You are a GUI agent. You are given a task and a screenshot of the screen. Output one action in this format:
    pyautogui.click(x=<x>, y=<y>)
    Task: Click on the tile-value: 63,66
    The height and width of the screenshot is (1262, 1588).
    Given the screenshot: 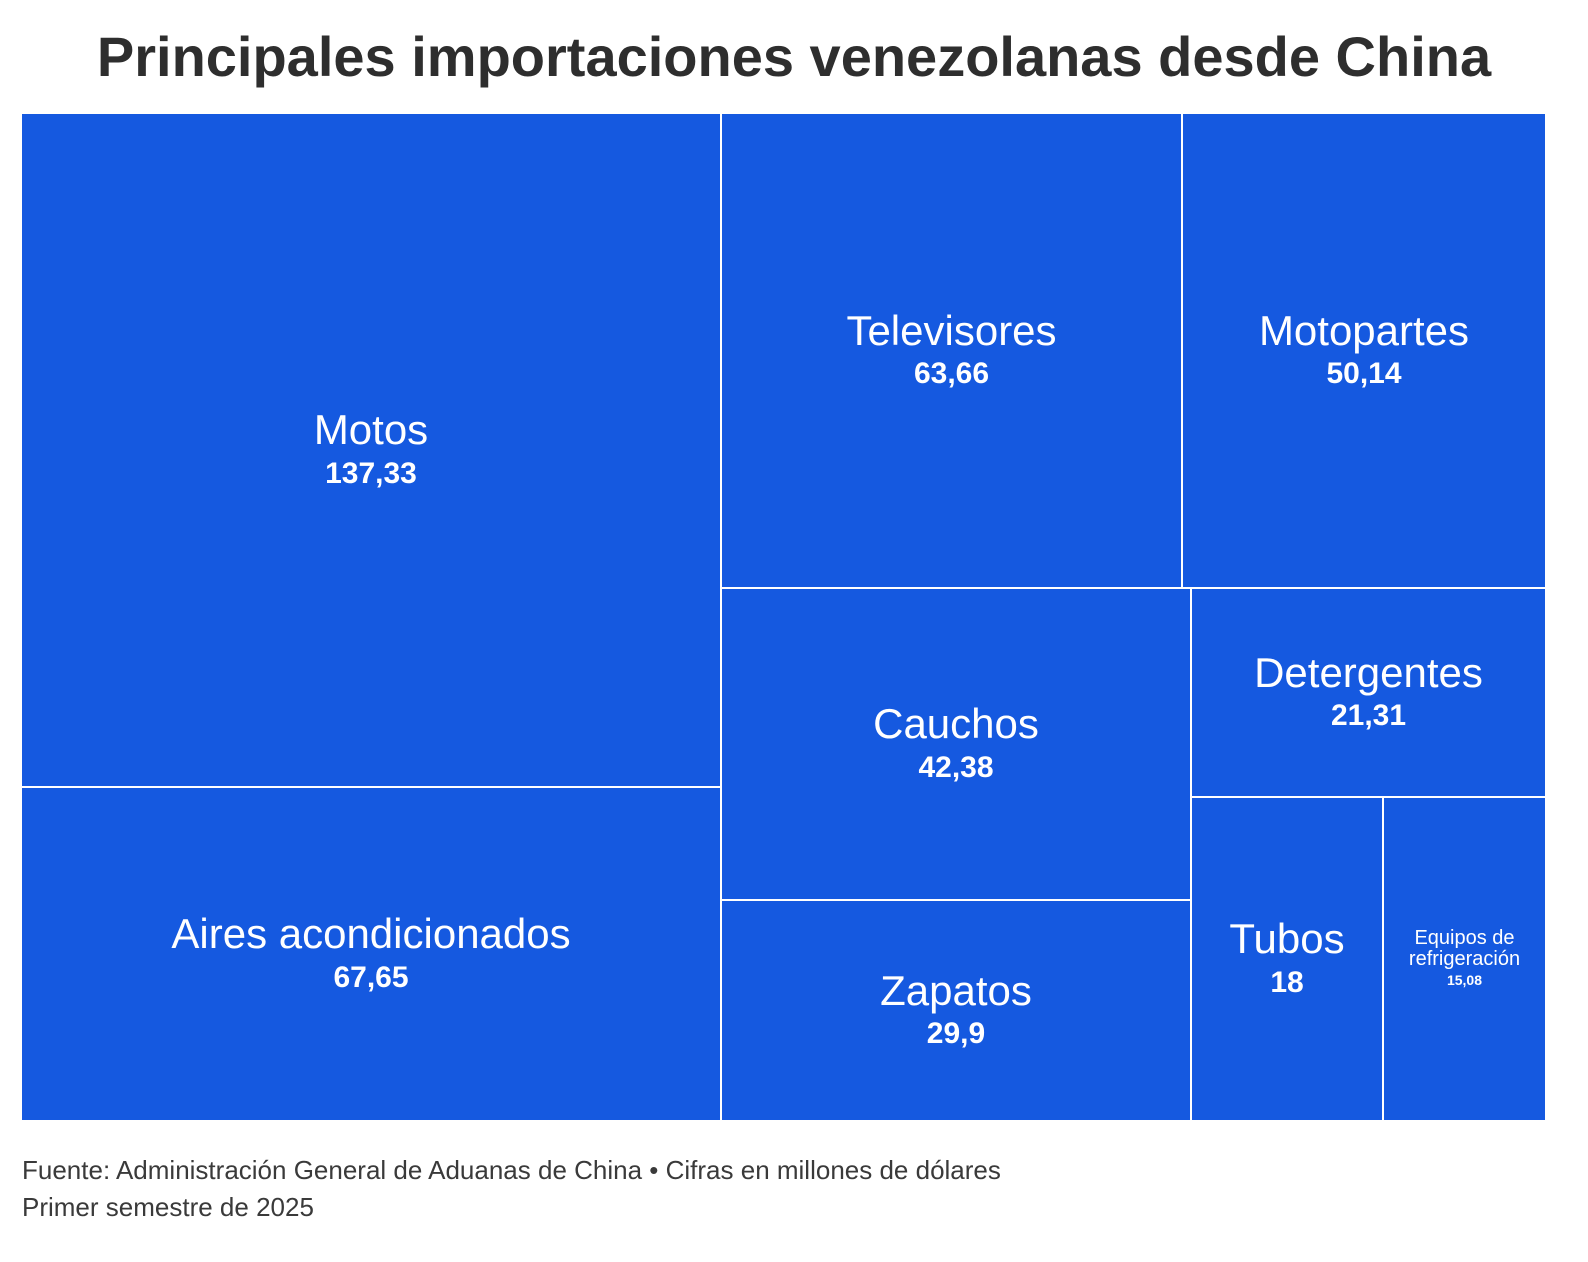 What is the action you would take?
    pyautogui.click(x=951, y=374)
    